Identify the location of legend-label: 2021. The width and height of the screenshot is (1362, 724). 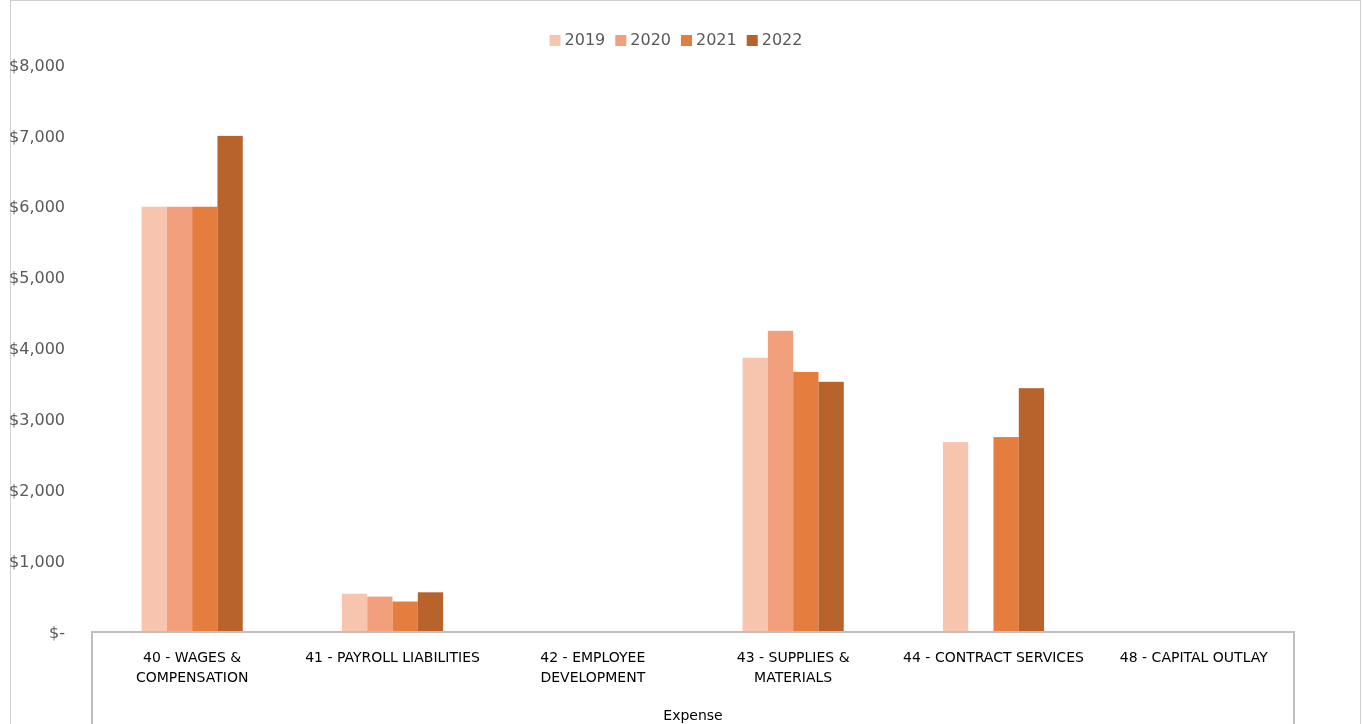
(716, 39).